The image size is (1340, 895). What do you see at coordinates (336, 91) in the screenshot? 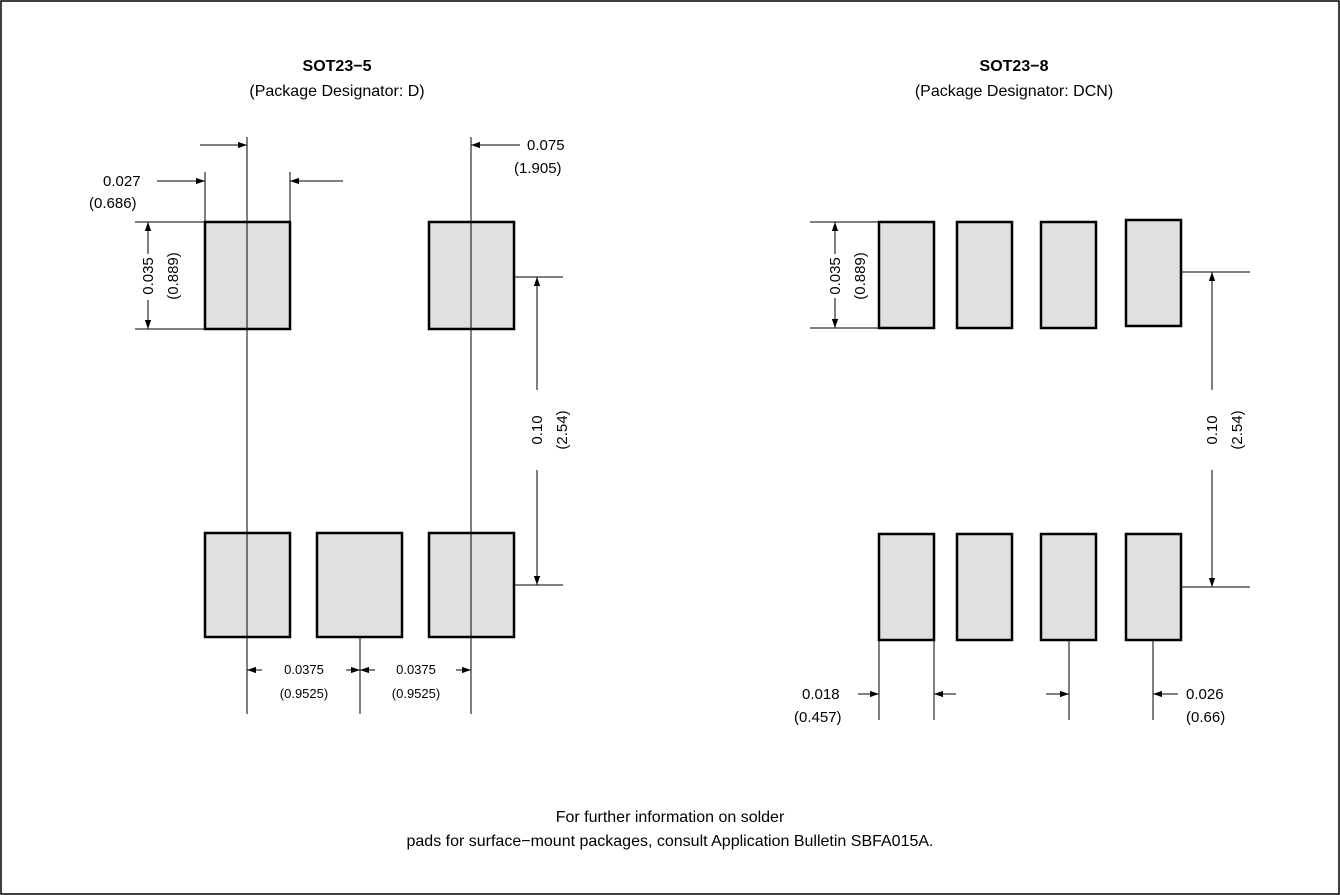
I see `sot23-5-subtitle: (Package Designator: D)` at bounding box center [336, 91].